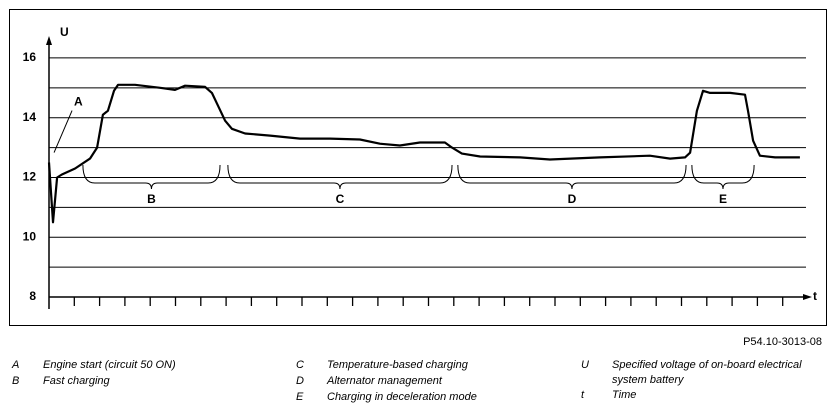  What do you see at coordinates (16, 365) in the screenshot?
I see `note-key: A` at bounding box center [16, 365].